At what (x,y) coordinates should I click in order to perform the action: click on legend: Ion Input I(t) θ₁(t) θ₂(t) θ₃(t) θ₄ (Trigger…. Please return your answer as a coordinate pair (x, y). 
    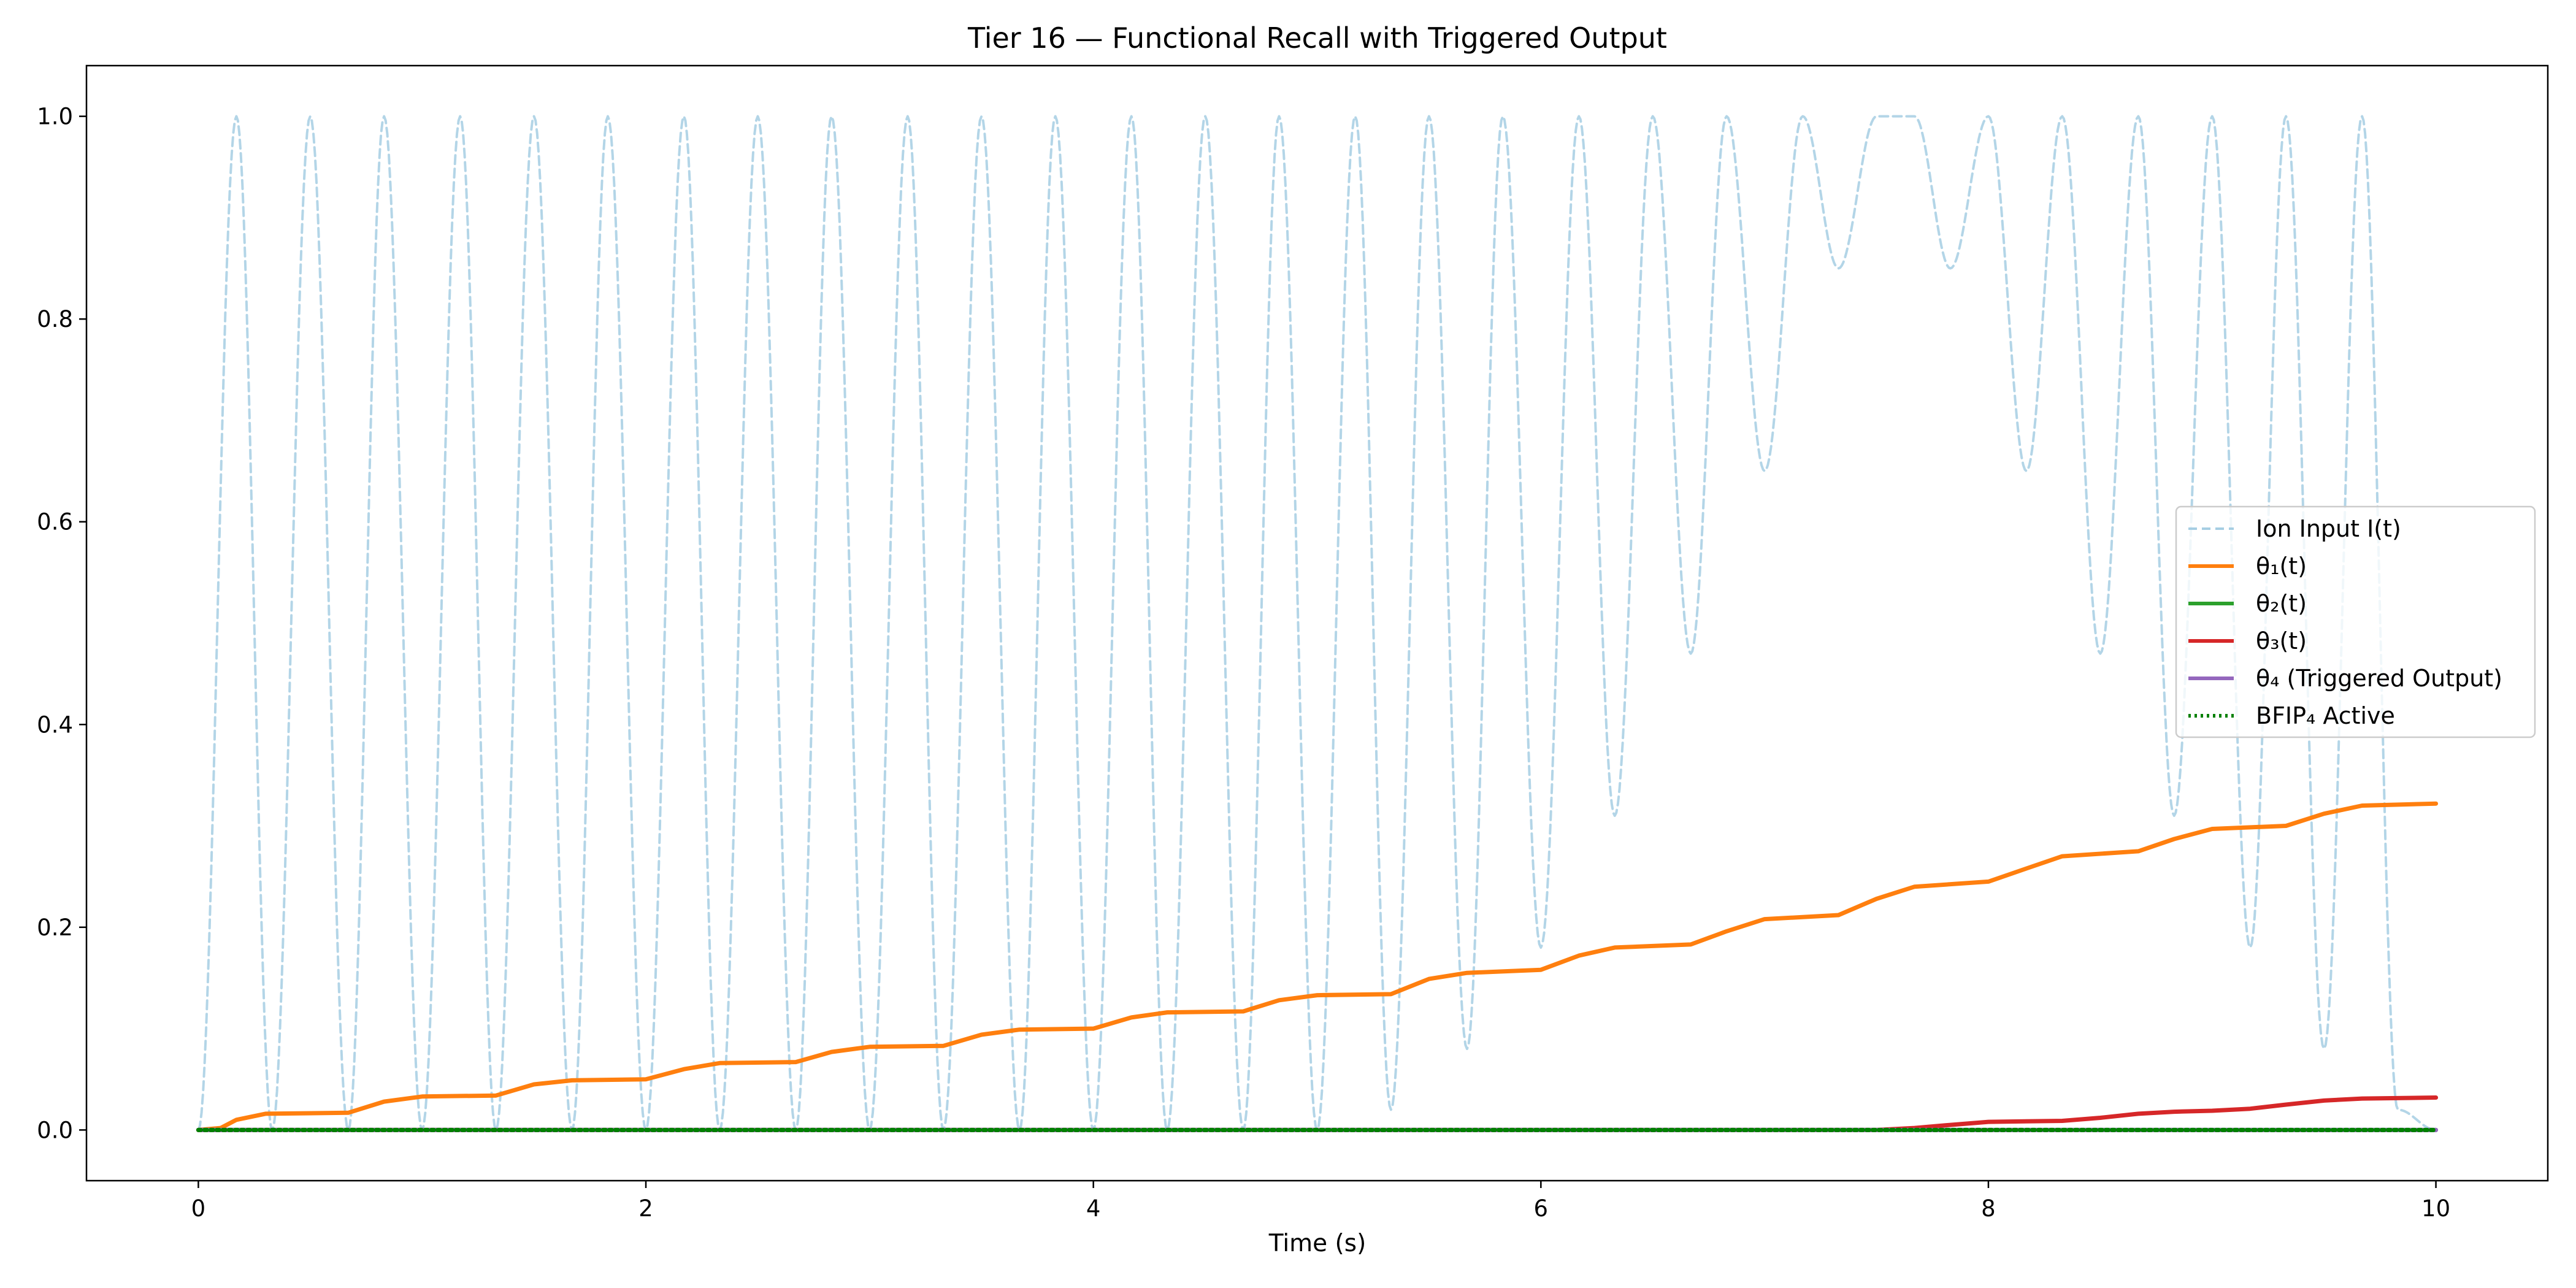
    Looking at the image, I should click on (2355, 621).